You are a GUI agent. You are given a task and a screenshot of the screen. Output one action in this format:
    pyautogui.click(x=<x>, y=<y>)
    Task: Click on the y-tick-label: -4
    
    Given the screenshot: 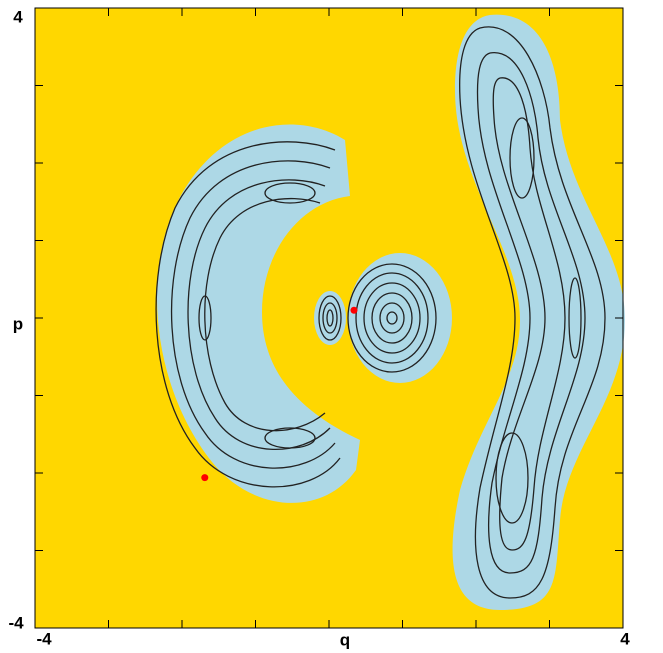 What is the action you would take?
    pyautogui.click(x=16, y=622)
    